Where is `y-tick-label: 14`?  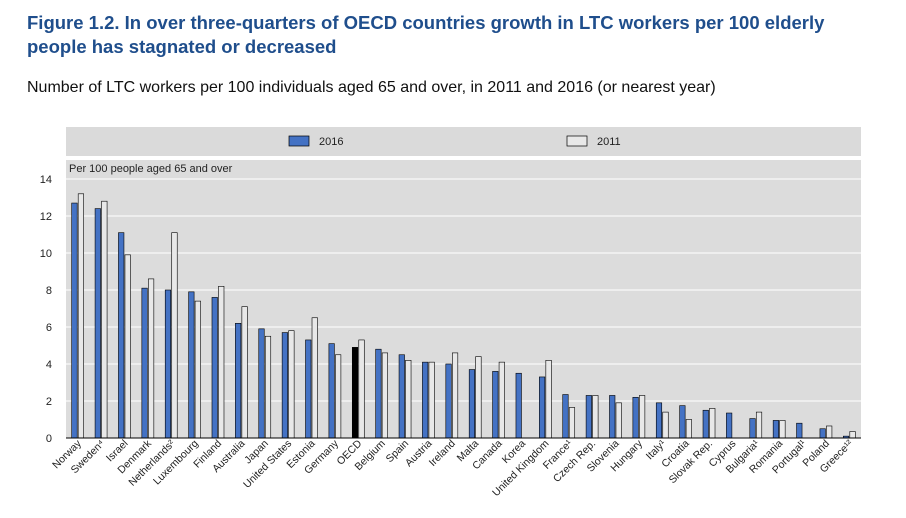
y-tick-label: 14 is located at coordinates (46, 180).